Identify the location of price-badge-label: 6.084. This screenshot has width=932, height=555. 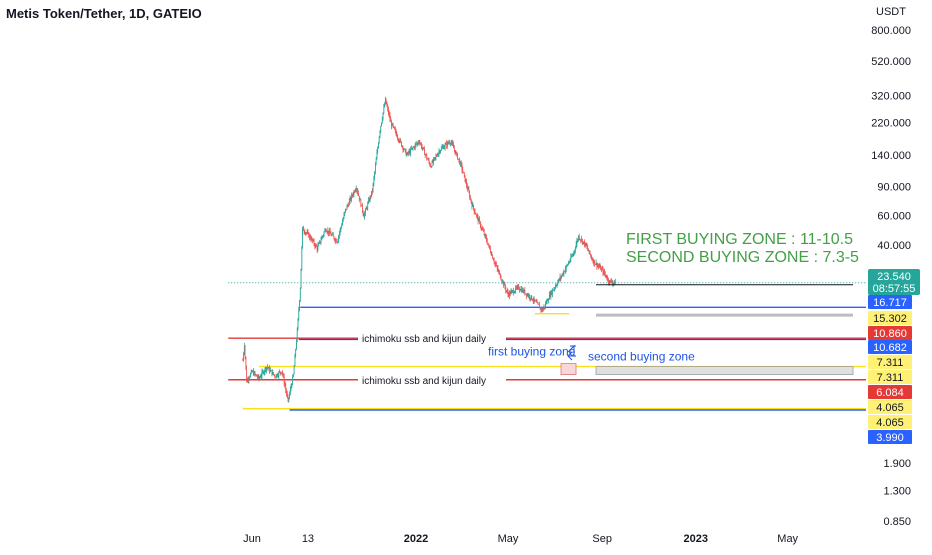
(890, 393).